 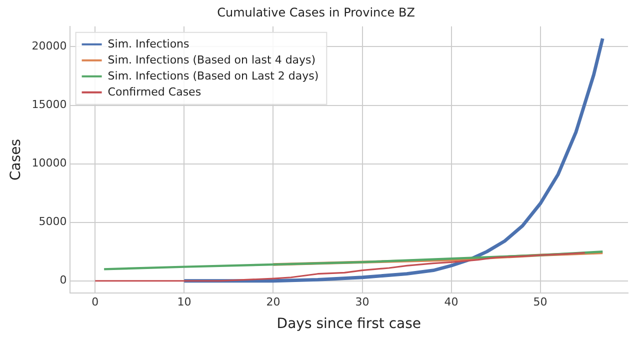 I want to click on y-tick-label: 5000, so click(x=52, y=221).